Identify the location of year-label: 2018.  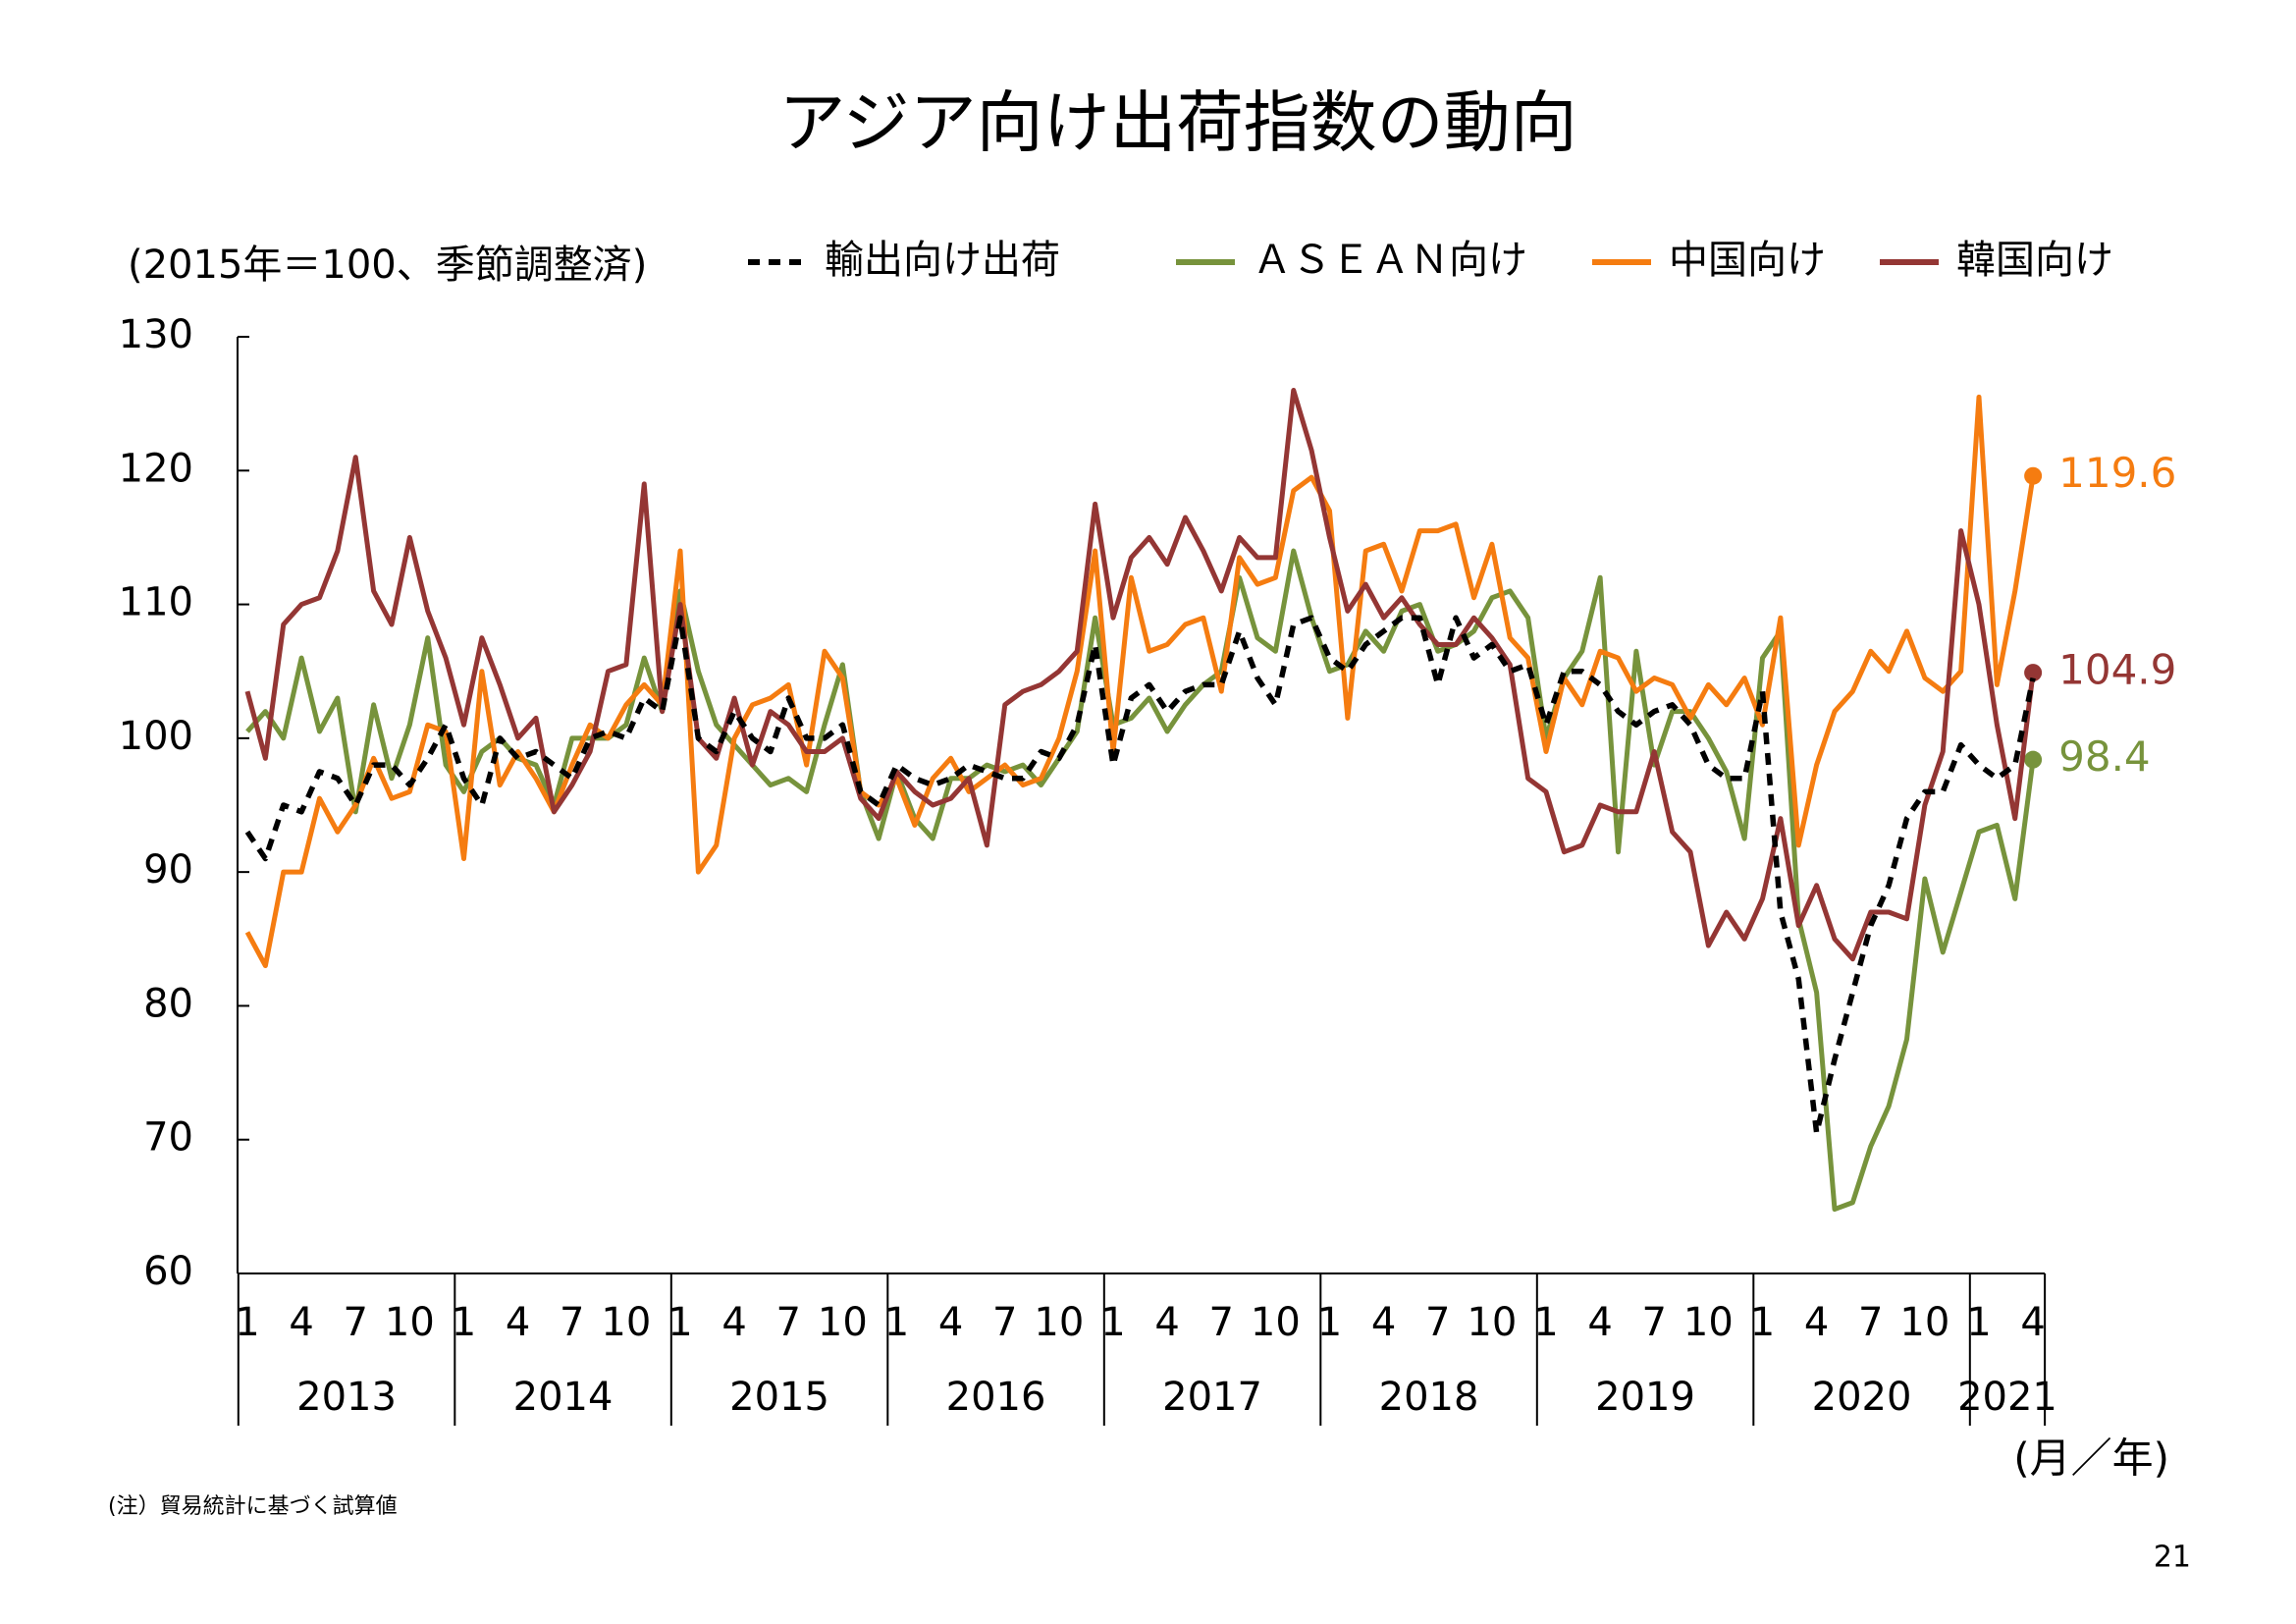
(1429, 1397).